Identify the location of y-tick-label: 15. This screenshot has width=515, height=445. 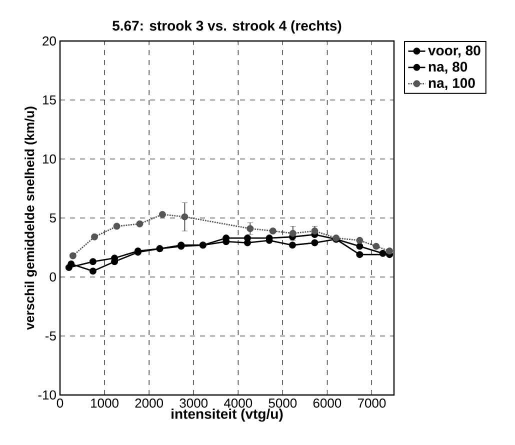
(49, 100).